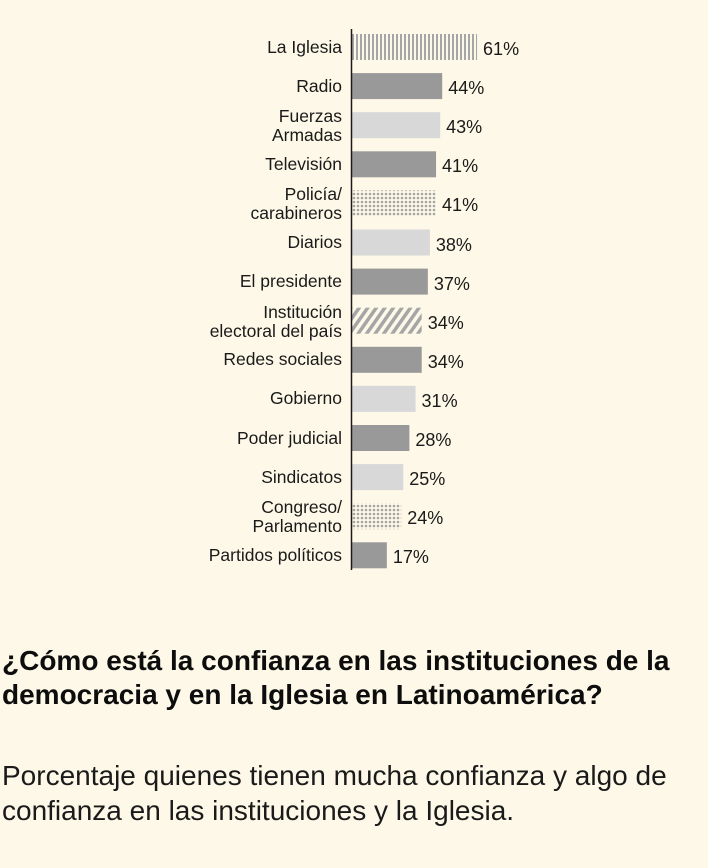 Image resolution: width=708 pixels, height=868 pixels. I want to click on value-label-6: 37%, so click(451, 283).